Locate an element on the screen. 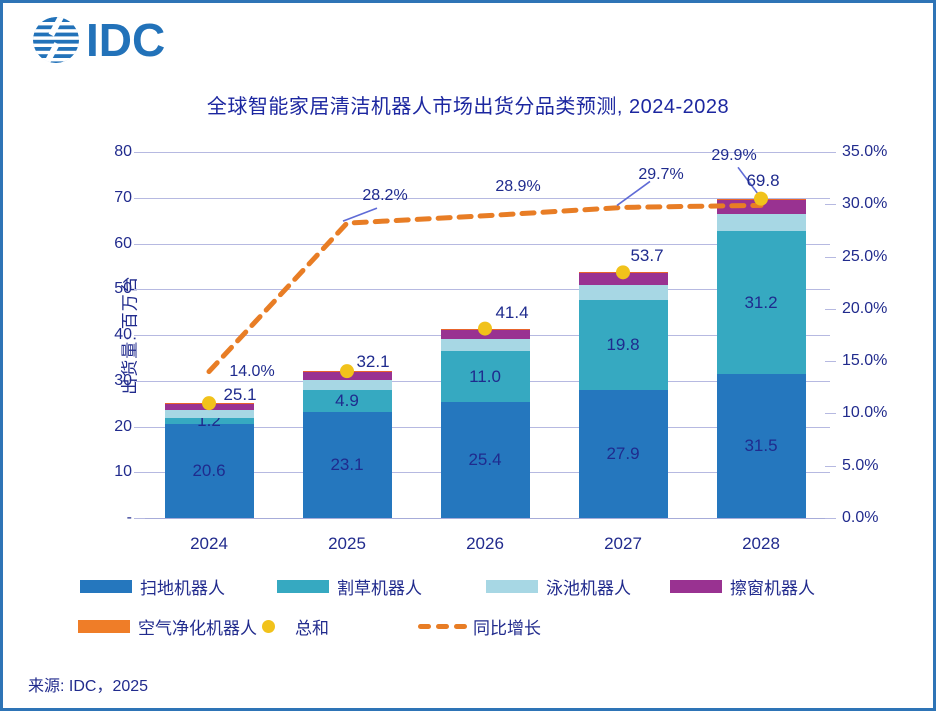 The height and width of the screenshot is (711, 936). total-value-label: 32.1 is located at coordinates (373, 362).